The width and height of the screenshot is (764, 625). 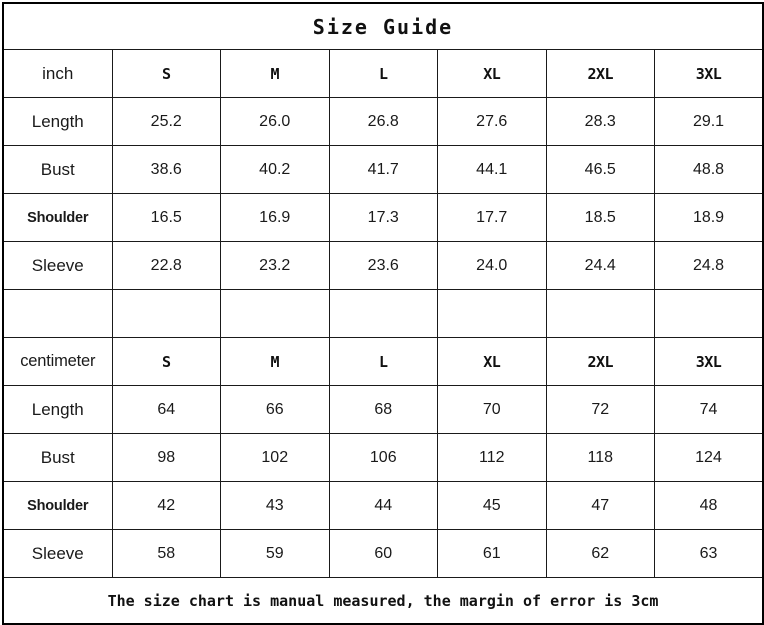 What do you see at coordinates (57, 457) in the screenshot?
I see `cm-row-label-bust: Bust` at bounding box center [57, 457].